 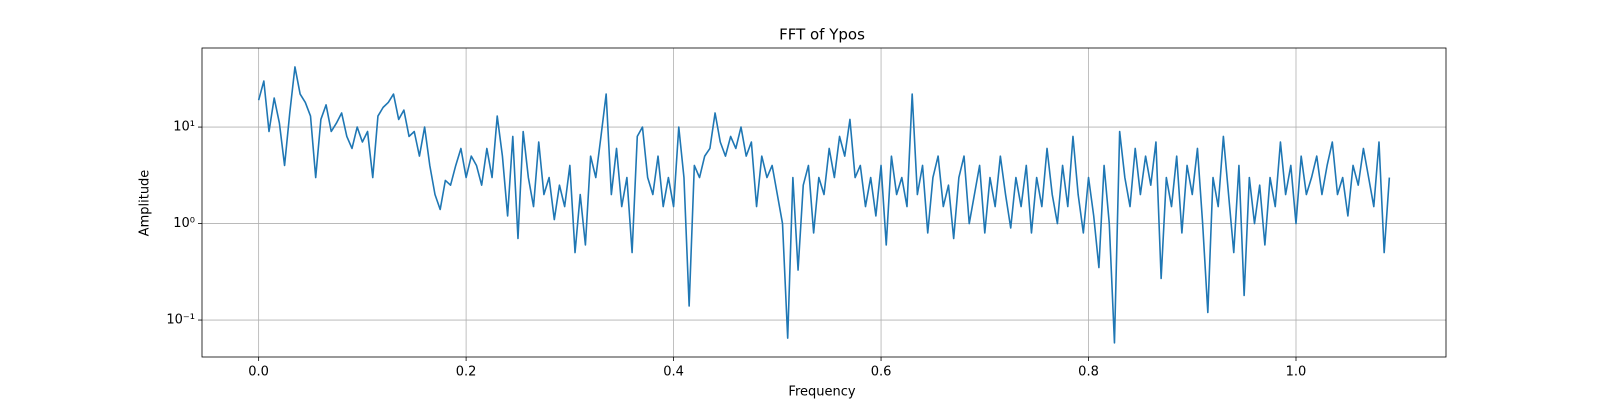 I want to click on y-axis-label: Amplitude, so click(x=145, y=203).